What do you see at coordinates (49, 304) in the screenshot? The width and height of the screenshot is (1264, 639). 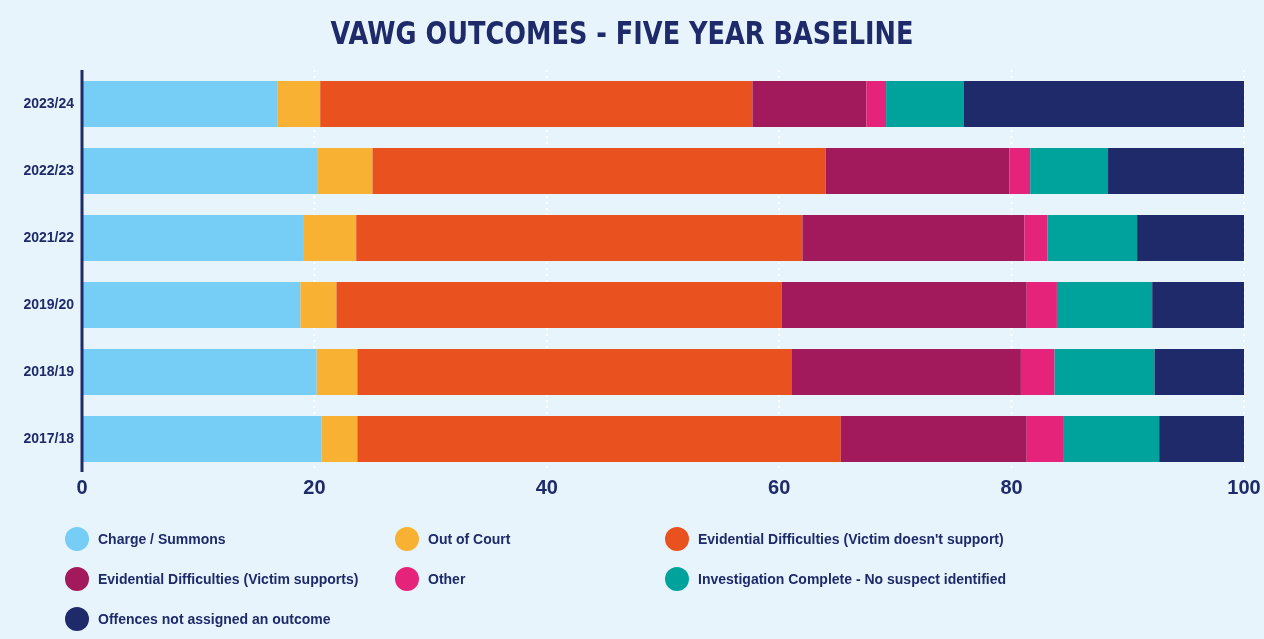 I see `y-tick-label: 2019/20` at bounding box center [49, 304].